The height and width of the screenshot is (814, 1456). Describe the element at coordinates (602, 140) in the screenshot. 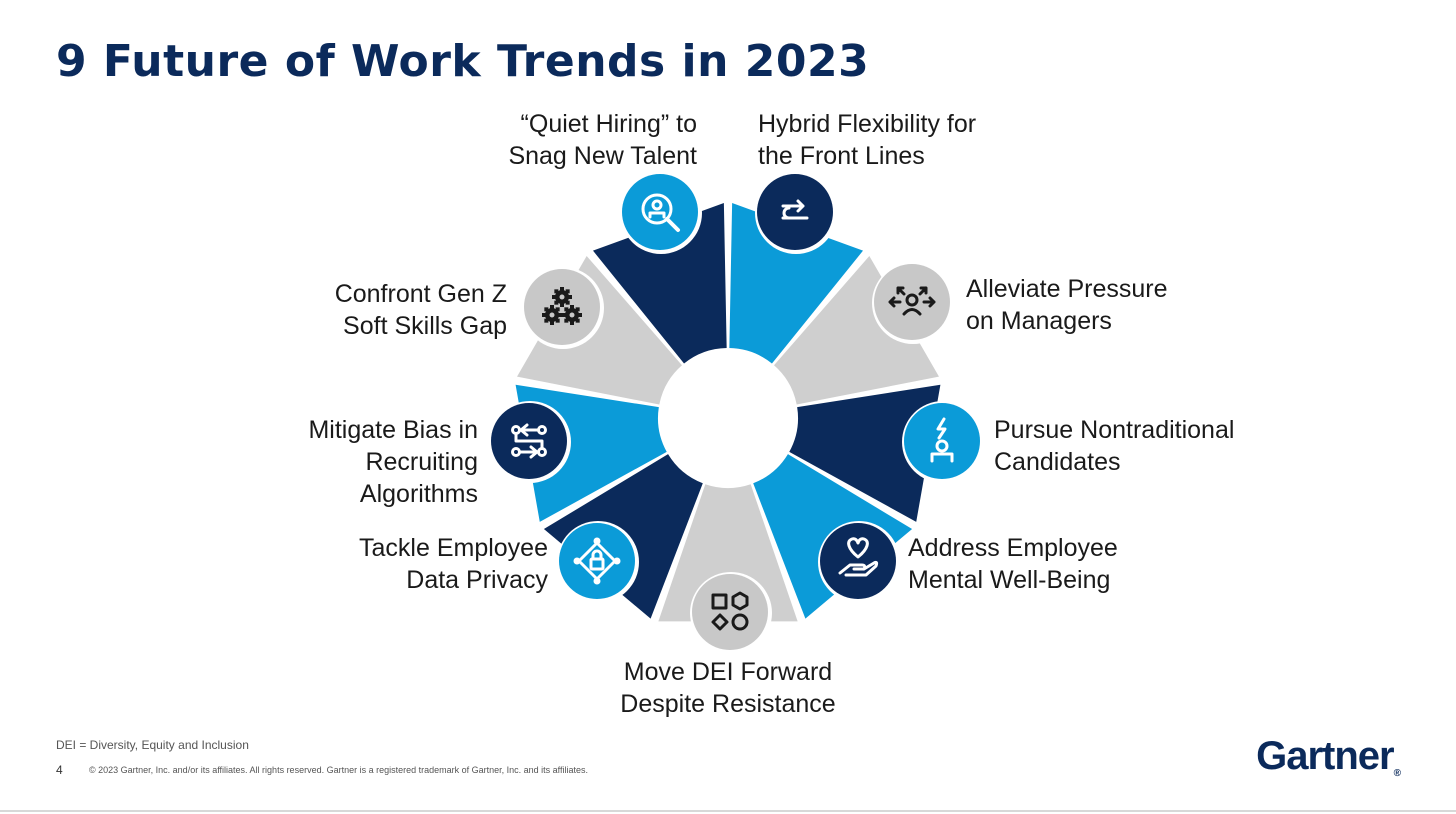

I see `trend-label-quiet-hiring: “Quiet Hiring” to Snag New Talent` at that location.